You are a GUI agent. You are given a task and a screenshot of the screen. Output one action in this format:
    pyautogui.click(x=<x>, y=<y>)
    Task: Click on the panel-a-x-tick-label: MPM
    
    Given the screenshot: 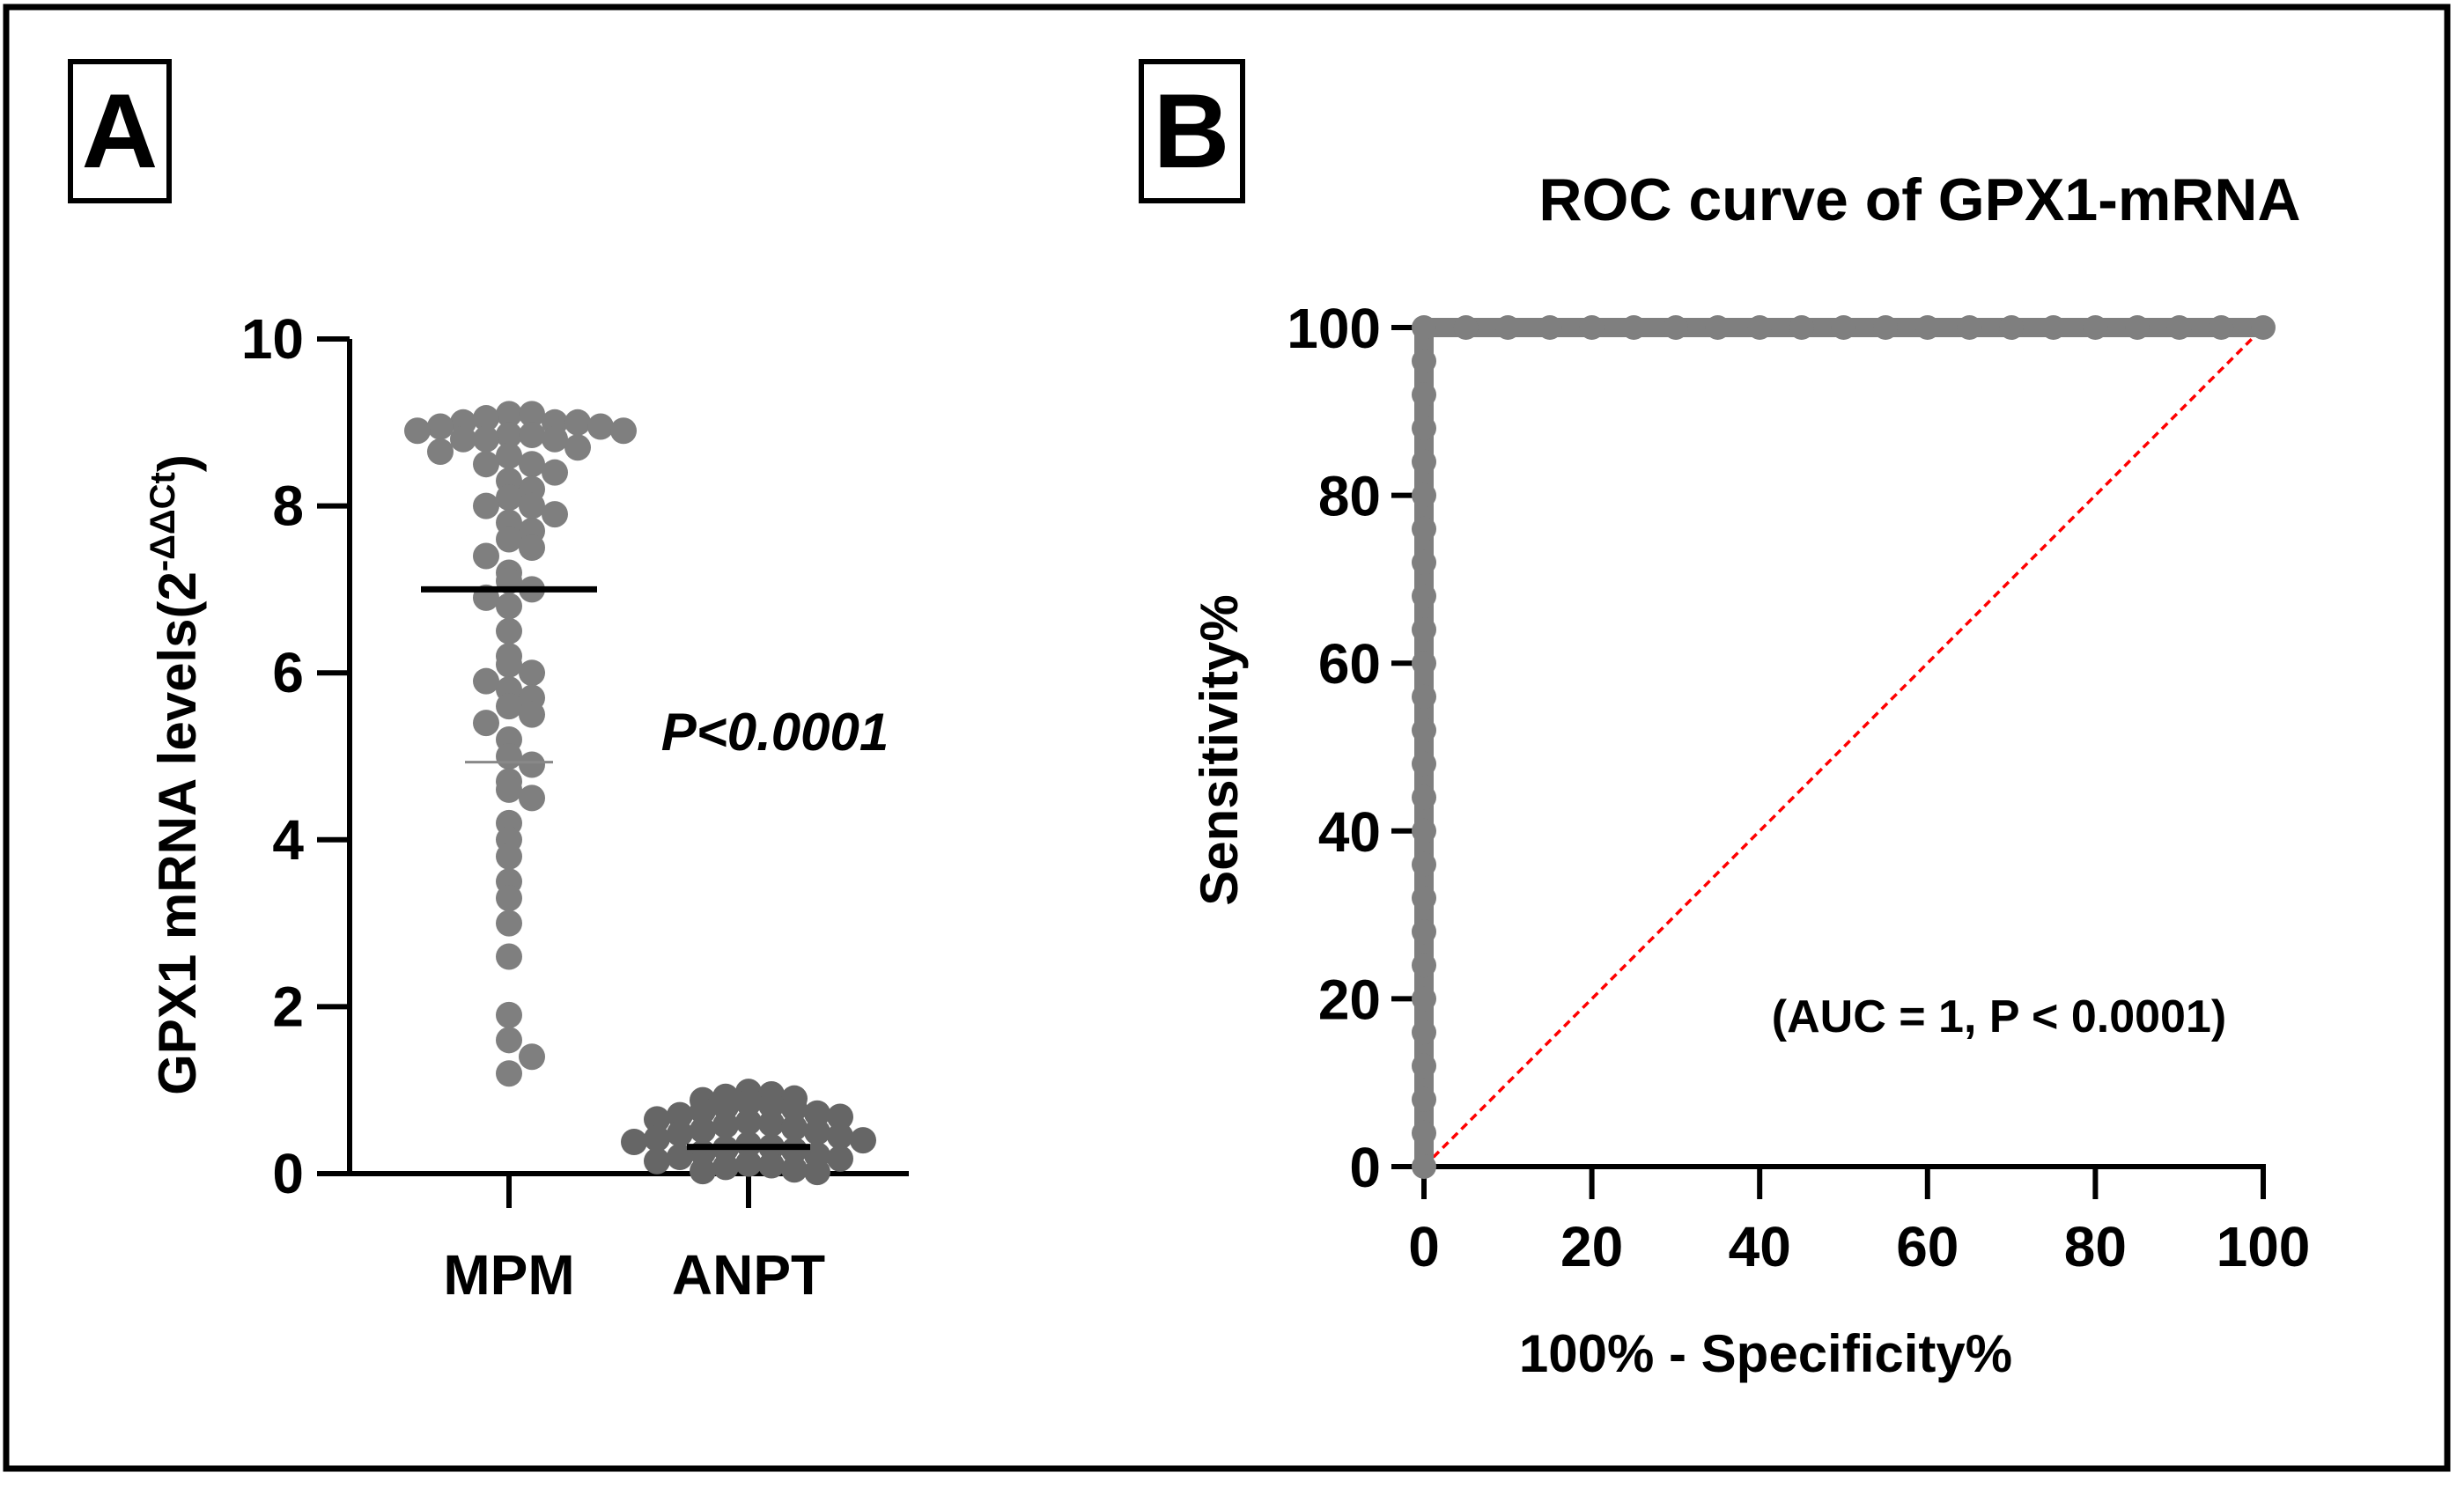 What is the action you would take?
    pyautogui.click(x=508, y=1275)
    